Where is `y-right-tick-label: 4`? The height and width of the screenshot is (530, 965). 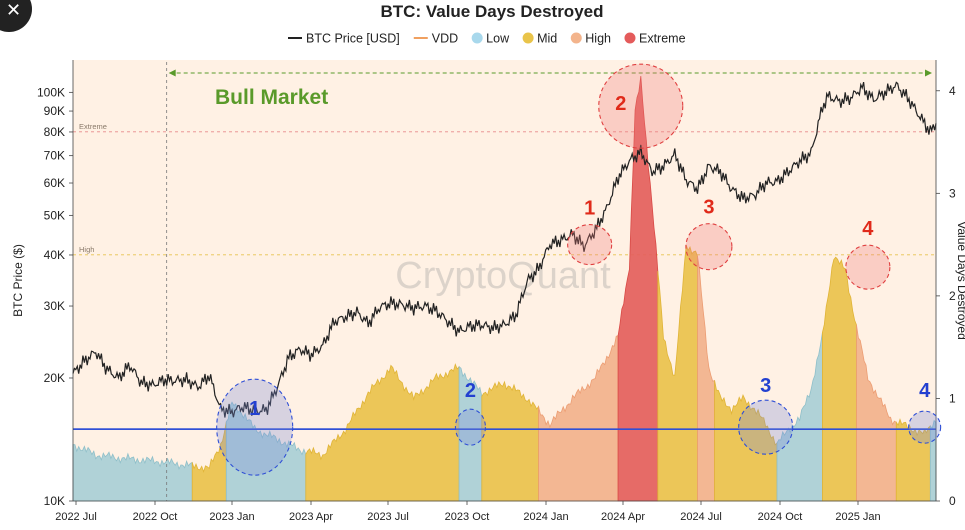 y-right-tick-label: 4 is located at coordinates (952, 91).